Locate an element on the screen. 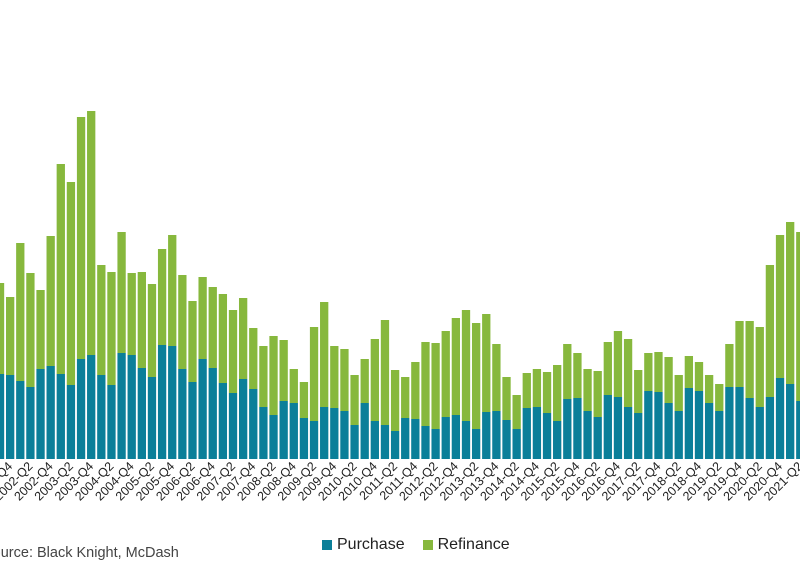 The image size is (800, 568). bar-refinance-2003-Q2 is located at coordinates (71, 283).